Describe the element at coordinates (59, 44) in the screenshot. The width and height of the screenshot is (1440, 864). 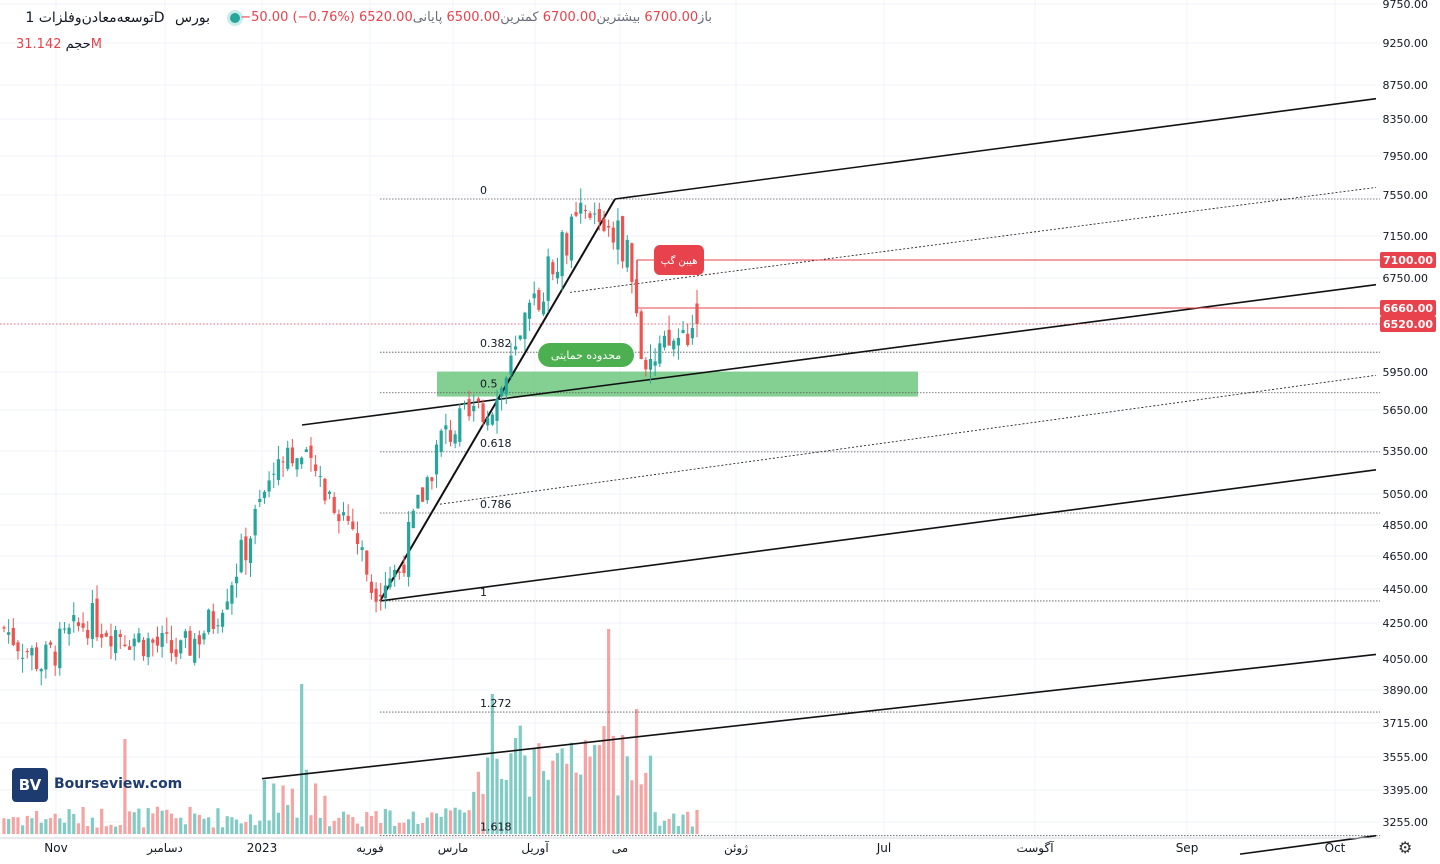
I see `volume-value: 31.142M` at that location.